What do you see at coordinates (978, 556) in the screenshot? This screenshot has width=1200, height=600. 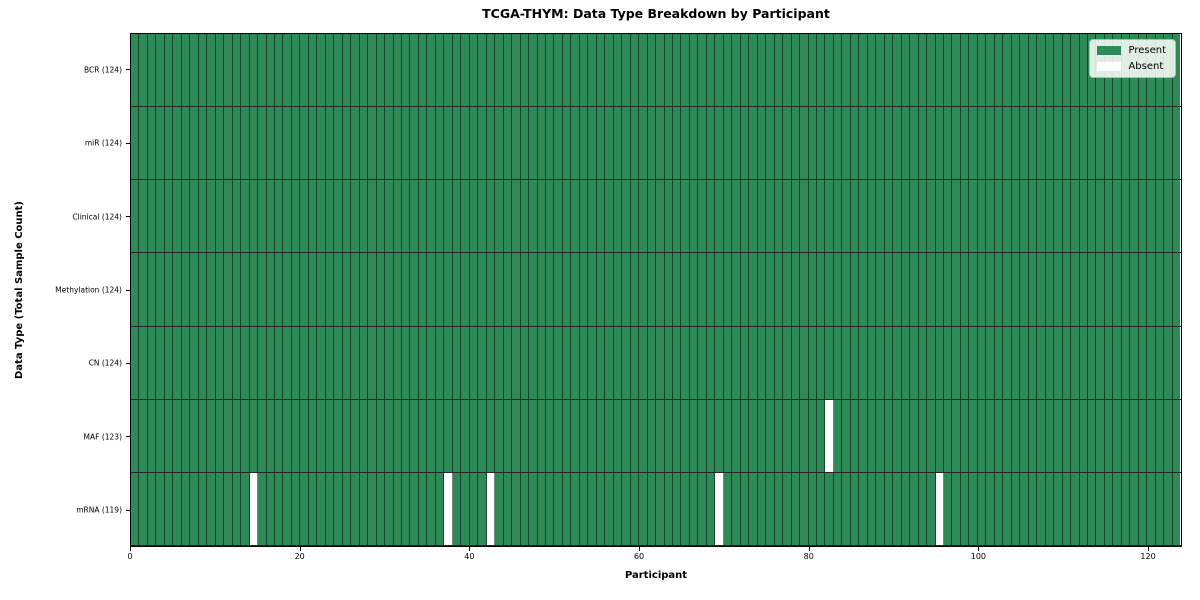 I see `x-tick-label: 100` at bounding box center [978, 556].